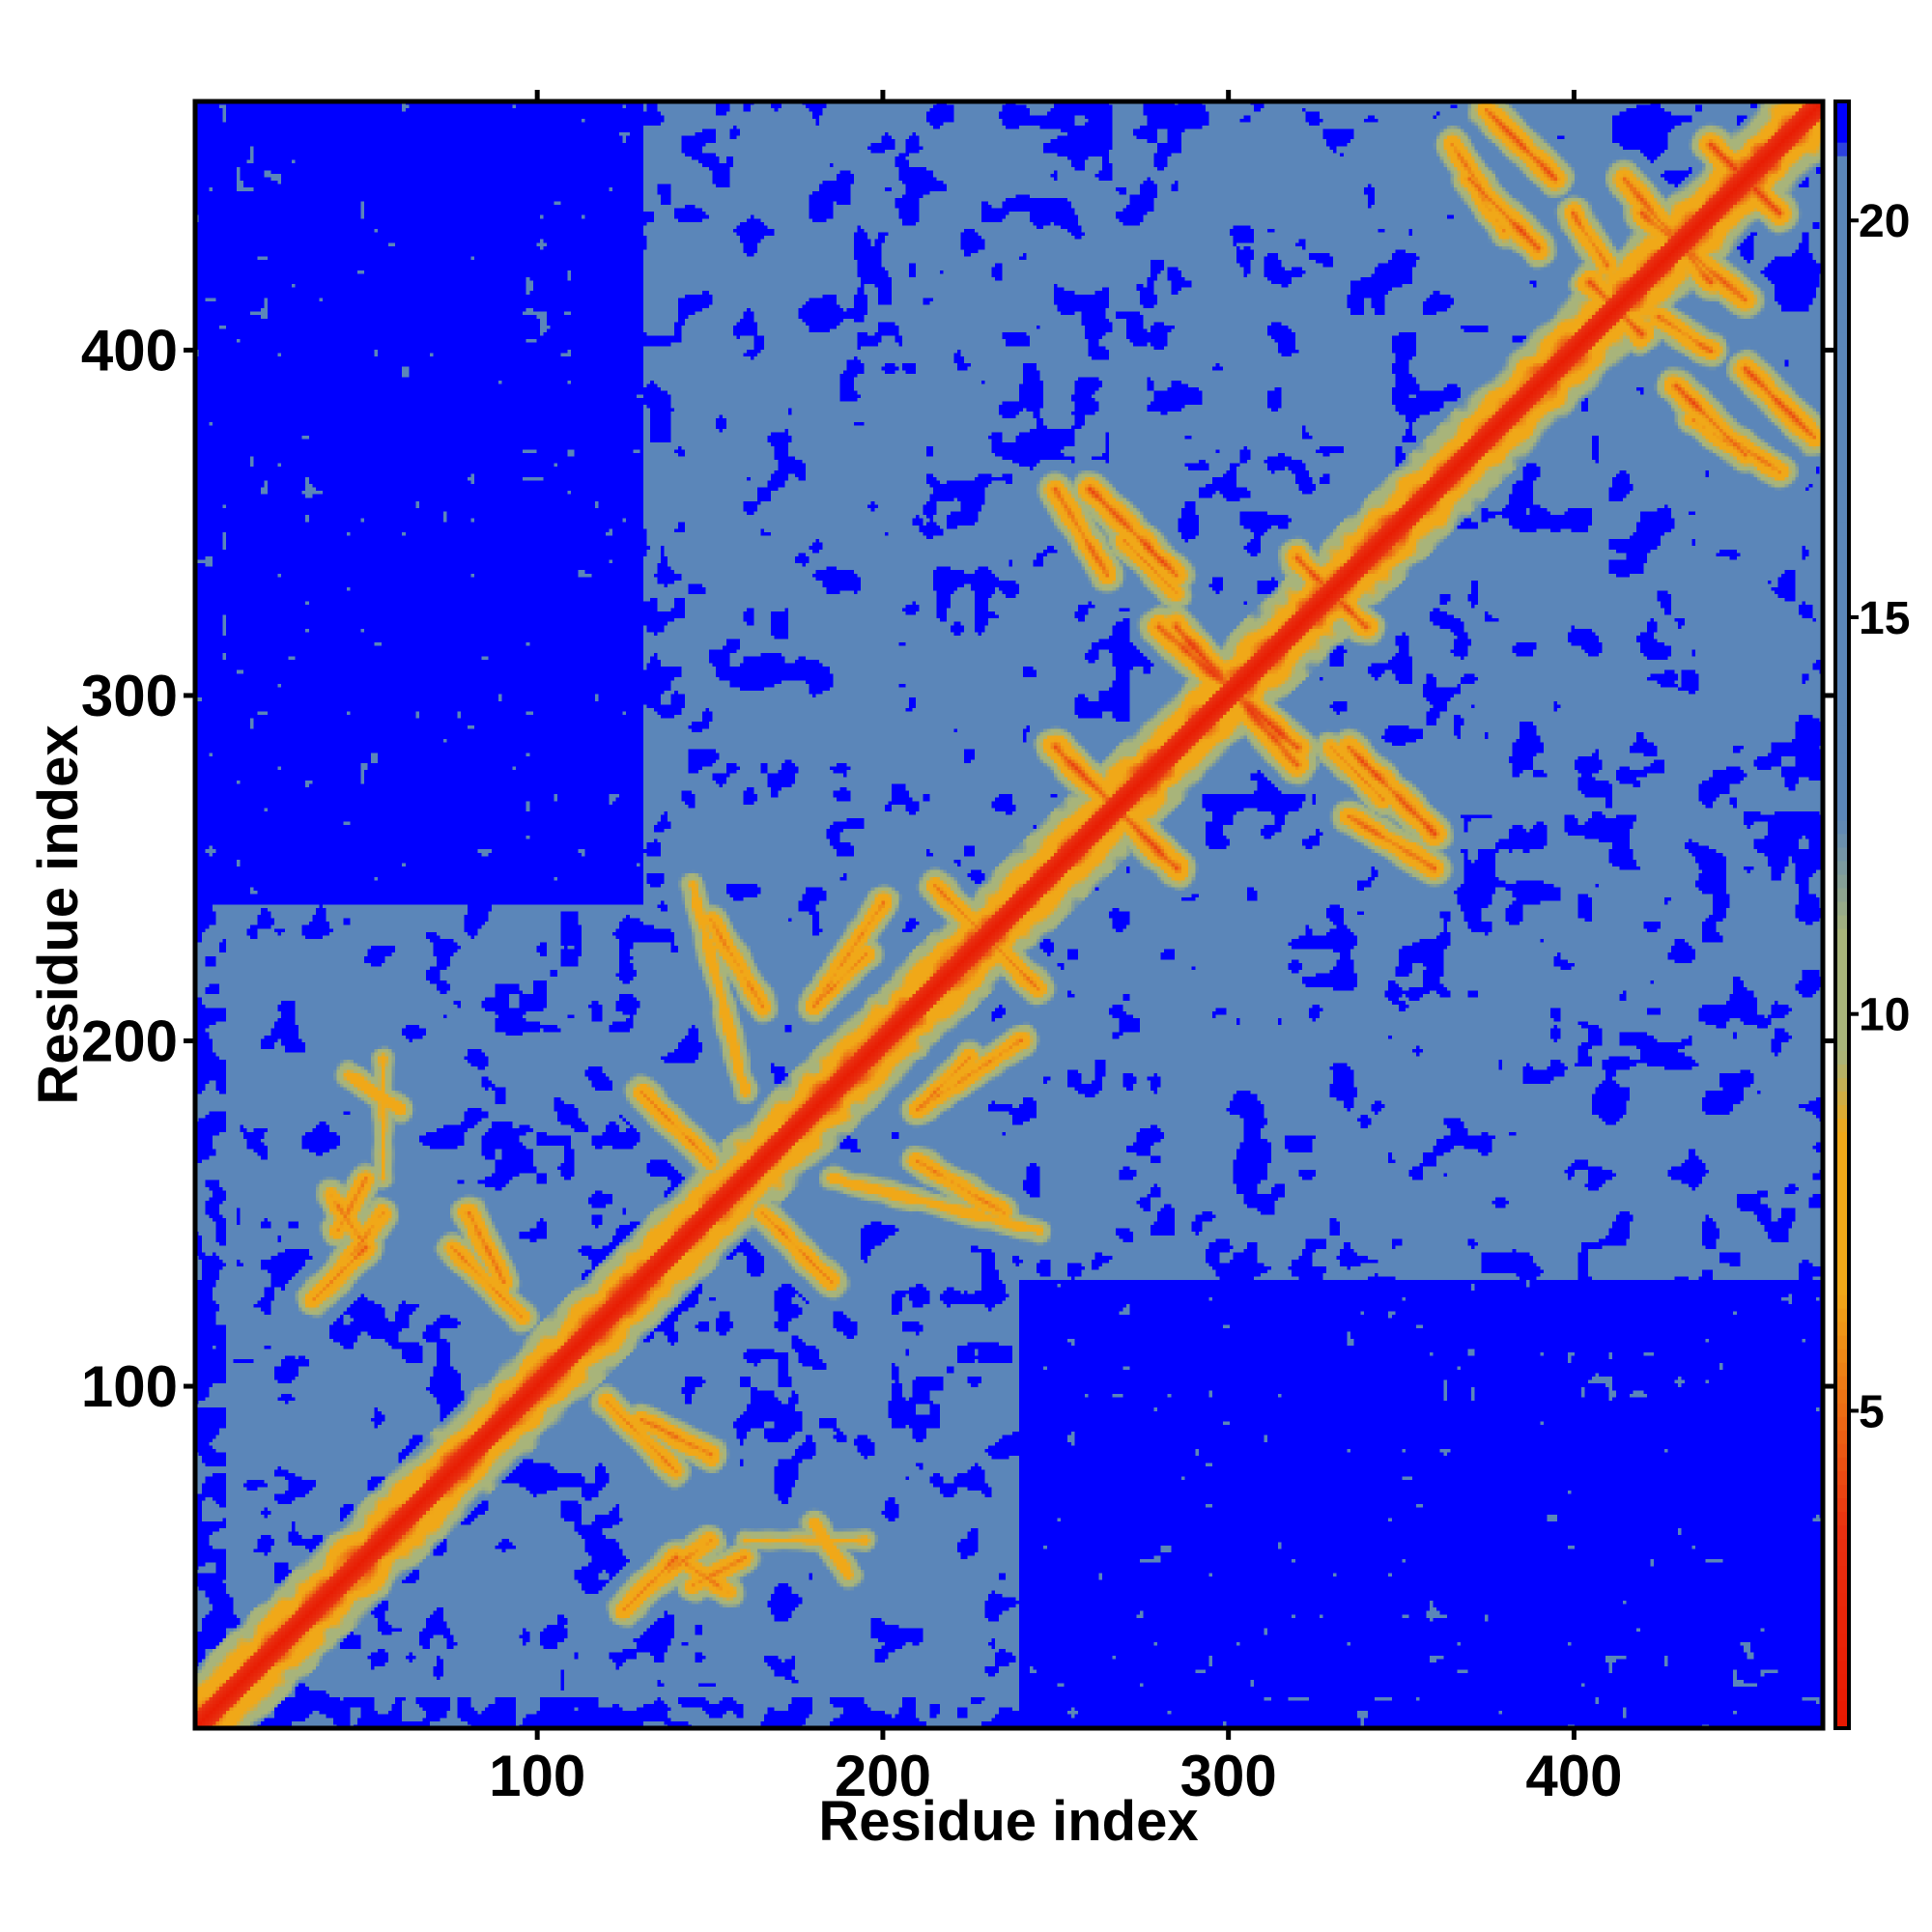 The width and height of the screenshot is (1932, 1932). I want to click on y-axis-title: Residue index, so click(58, 914).